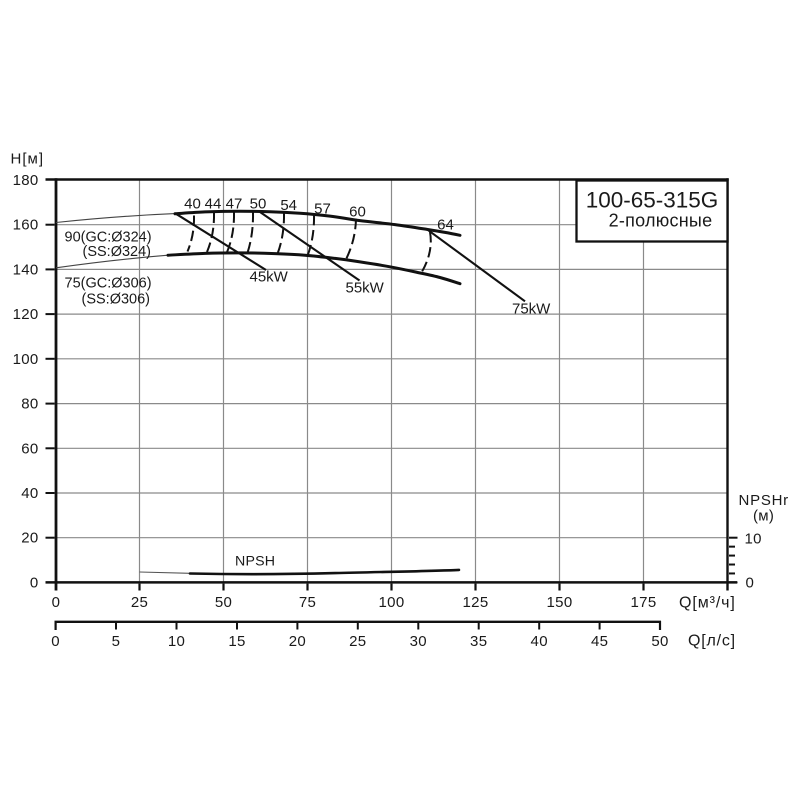 The height and width of the screenshot is (800, 800). Describe the element at coordinates (29, 404) in the screenshot. I see `svg-text: 80` at that location.